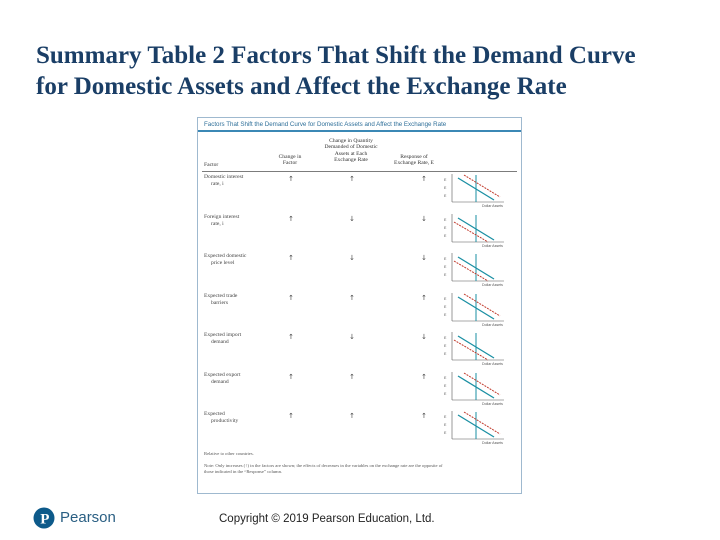 This screenshot has height=540, width=720. I want to click on col-head-quantity-line-2: Demanded of Domestic, so click(351, 147).